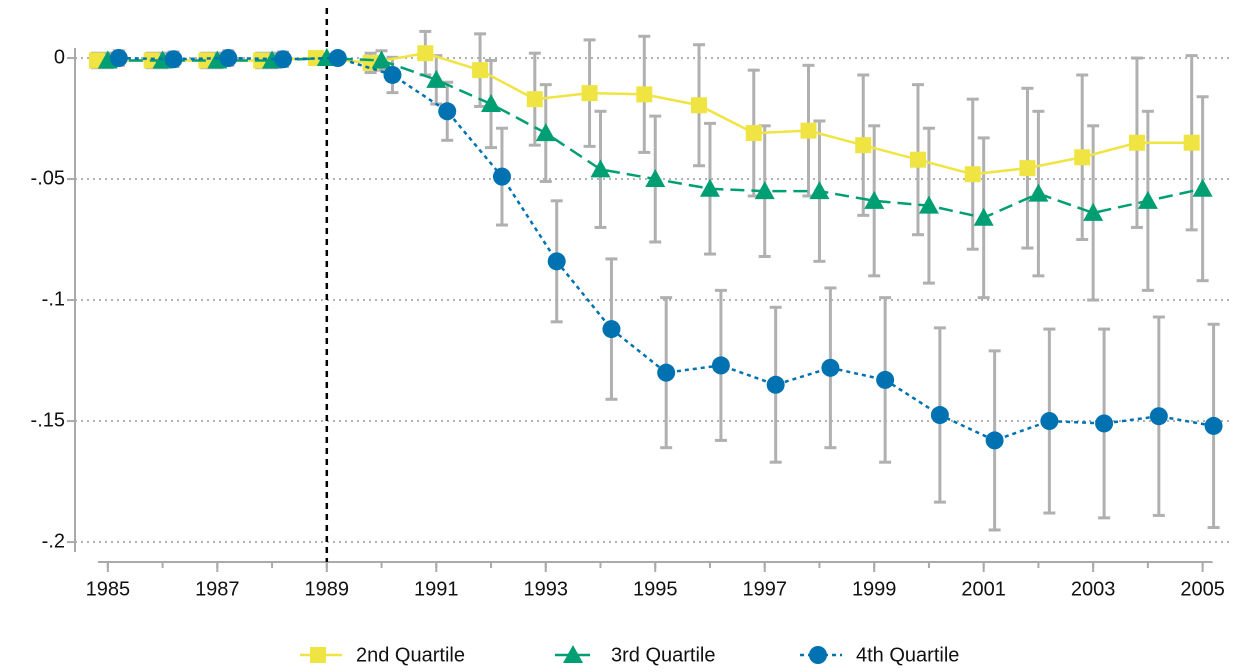  I want to click on y-tick-label: -.2, so click(53, 541).